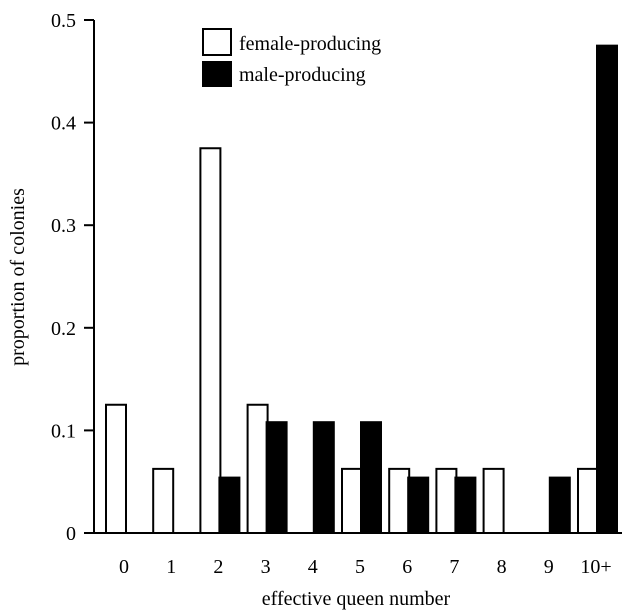 This screenshot has width=625, height=611. What do you see at coordinates (63, 21) in the screenshot?
I see `y-tick-label: 0.5` at bounding box center [63, 21].